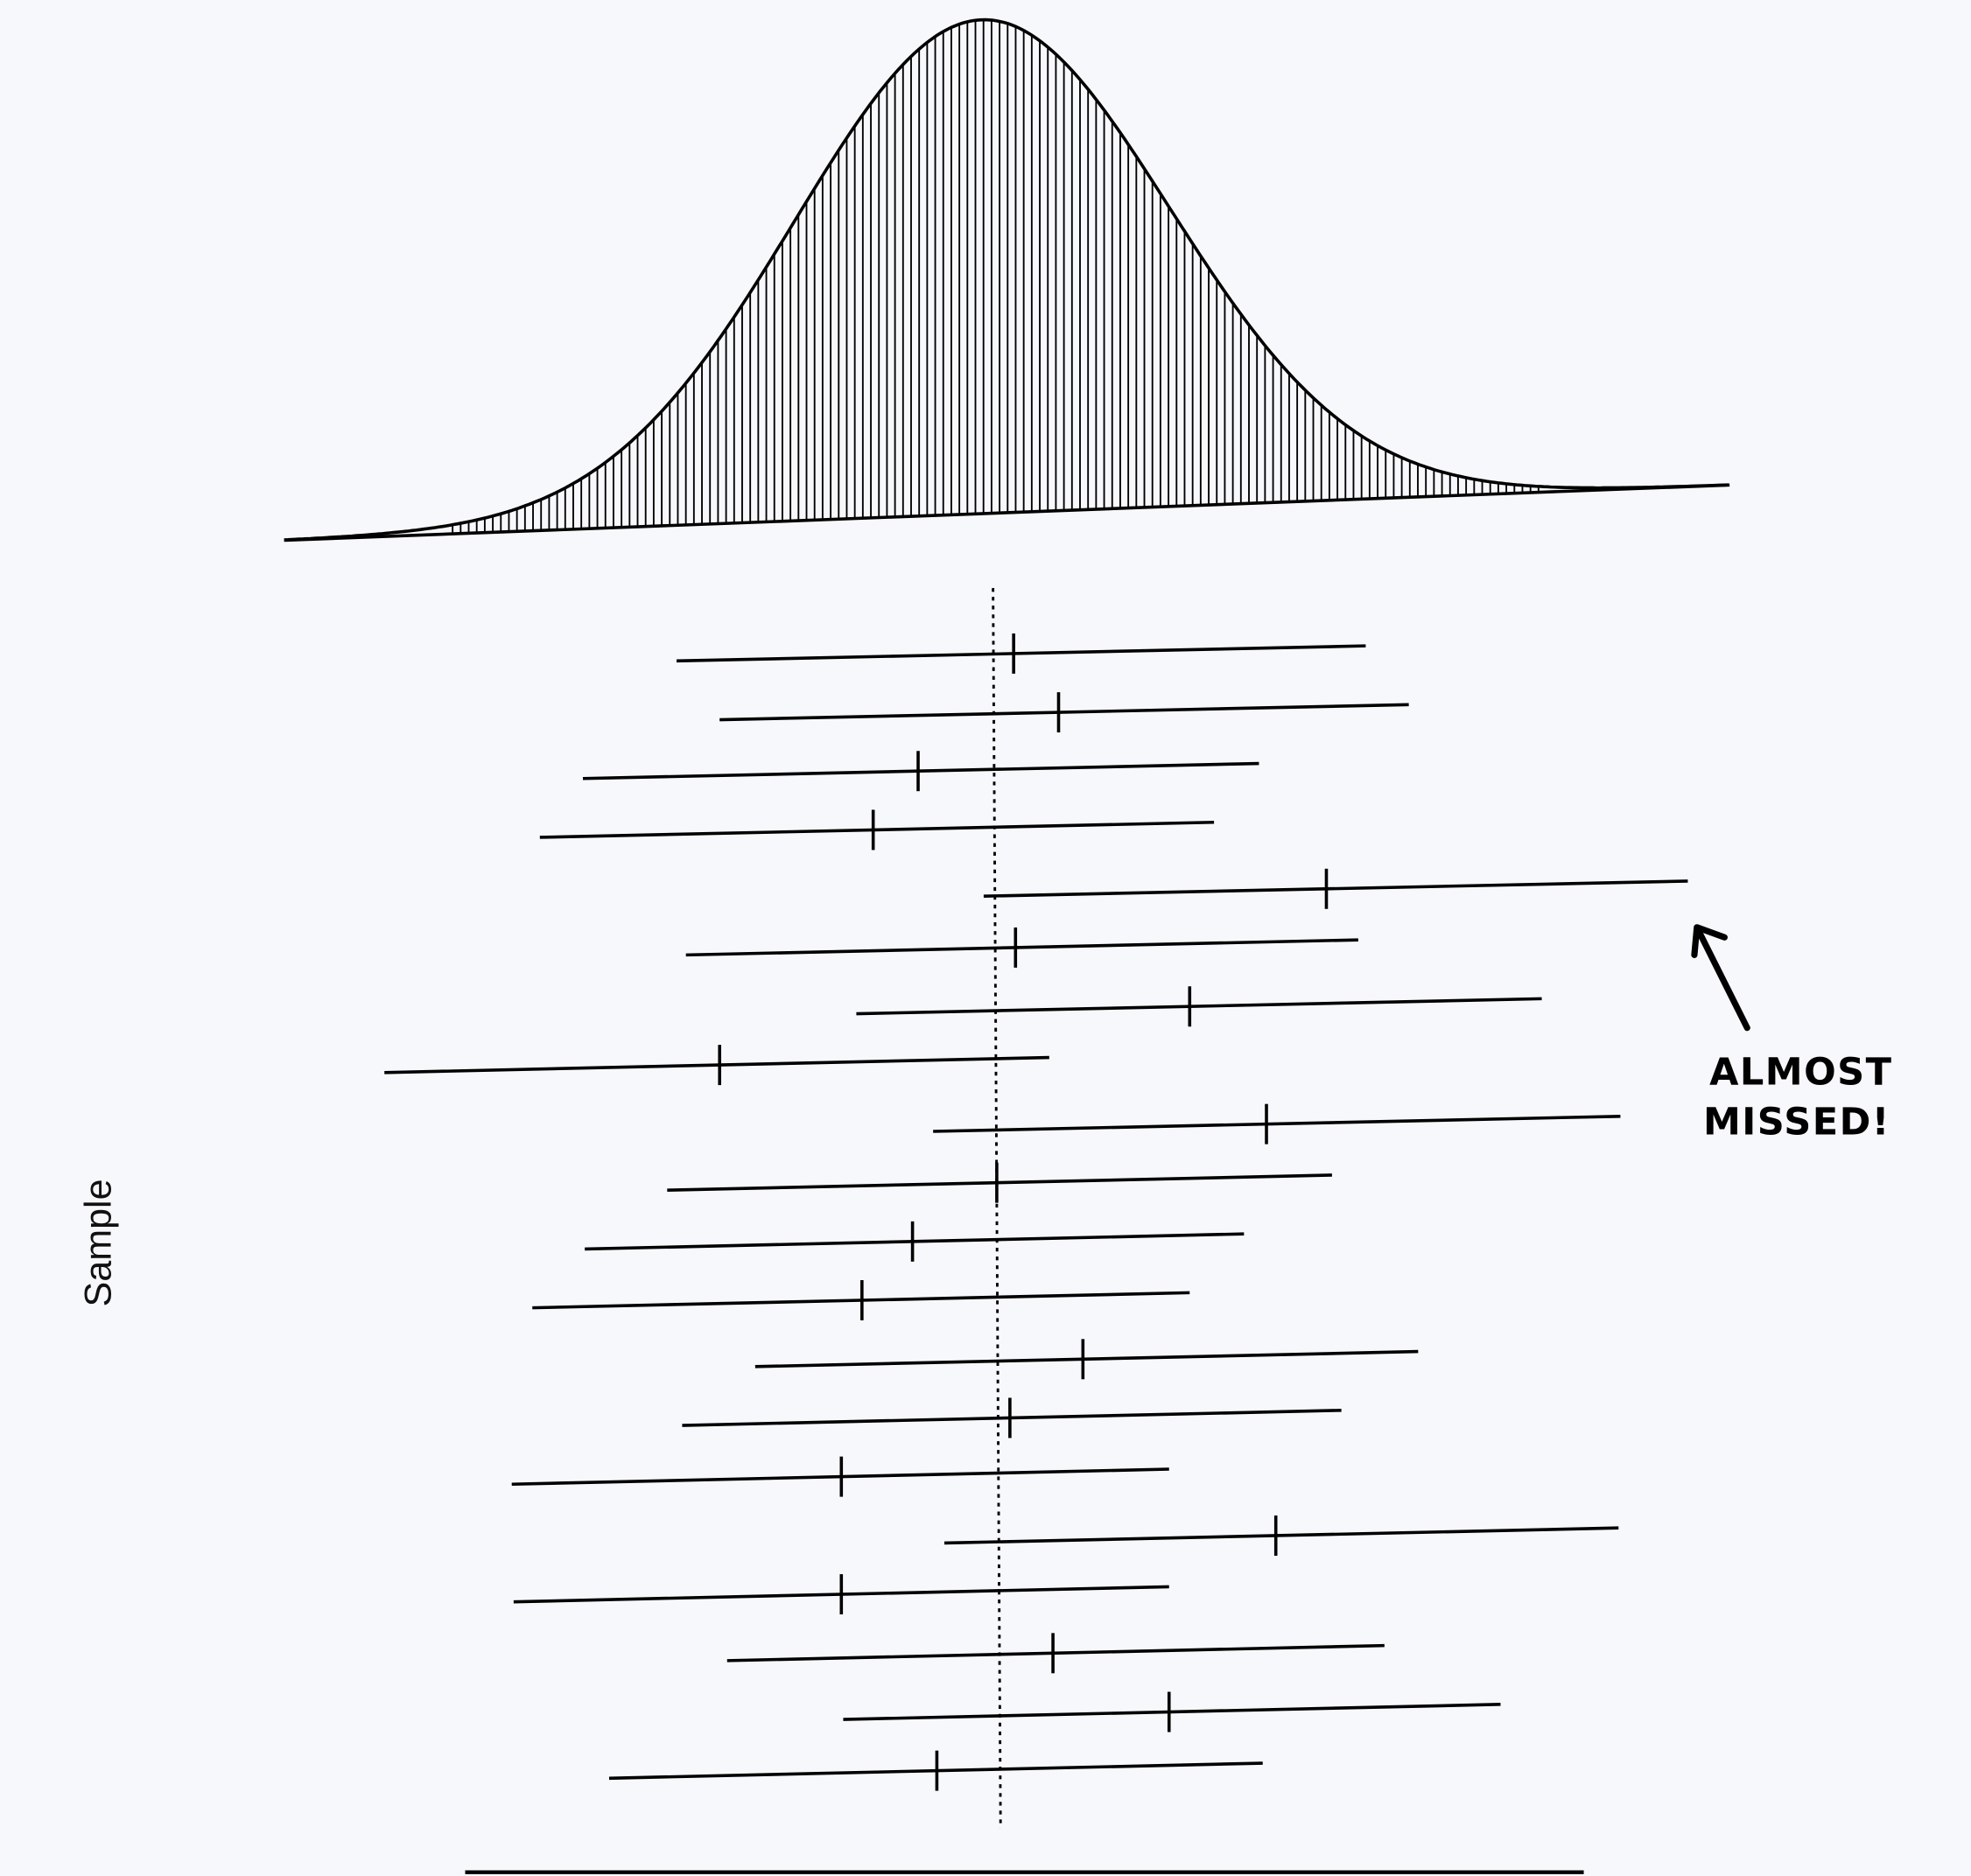  What do you see at coordinates (1720, 978) in the screenshot?
I see `arrow-icon` at bounding box center [1720, 978].